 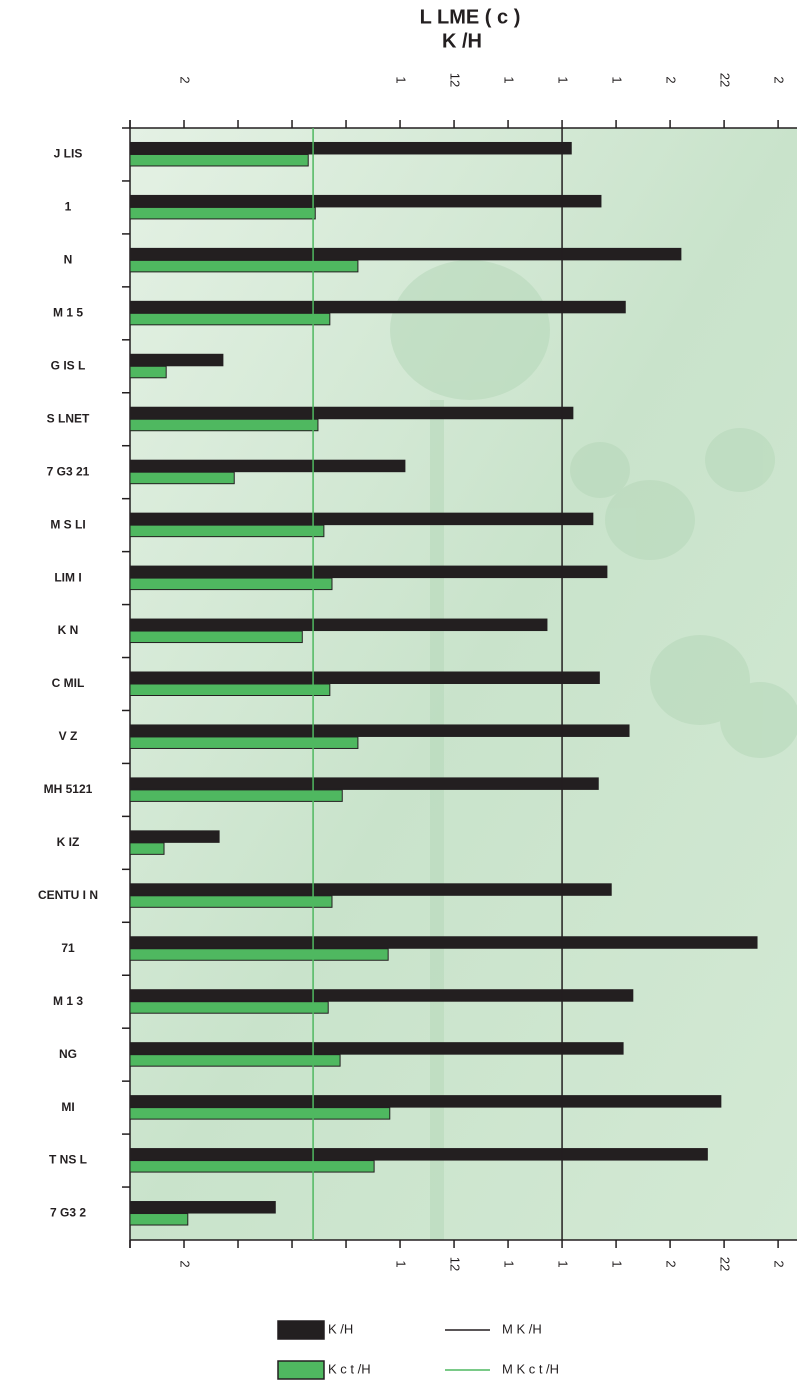 What do you see at coordinates (68, 154) in the screenshot?
I see `y-tick-label: J LIS` at bounding box center [68, 154].